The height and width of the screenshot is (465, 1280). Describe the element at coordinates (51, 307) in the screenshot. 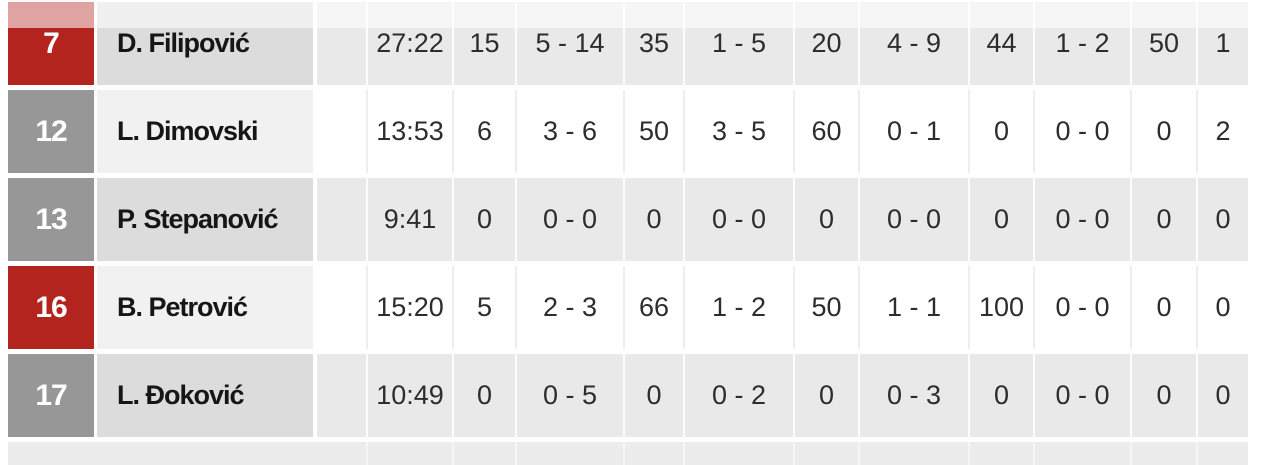

I see `jersey-number-cell: 16` at that location.